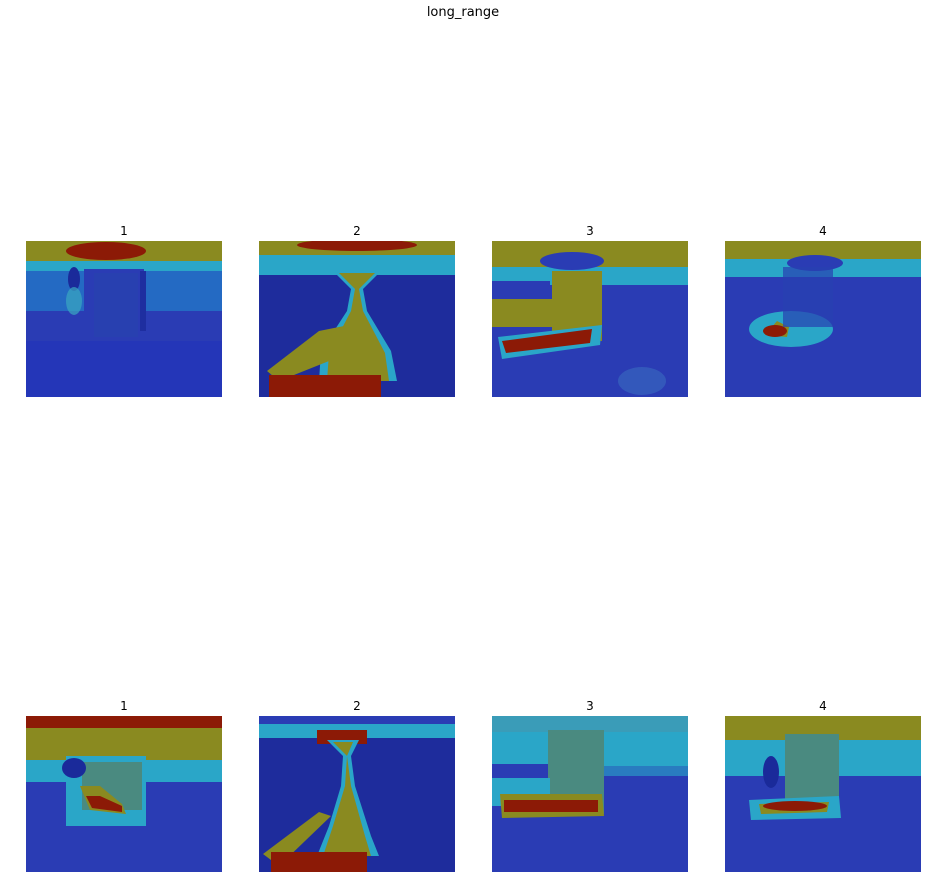 This screenshot has width=926, height=896. What do you see at coordinates (823, 231) in the screenshot?
I see `panel-title-r1-4: 4` at bounding box center [823, 231].